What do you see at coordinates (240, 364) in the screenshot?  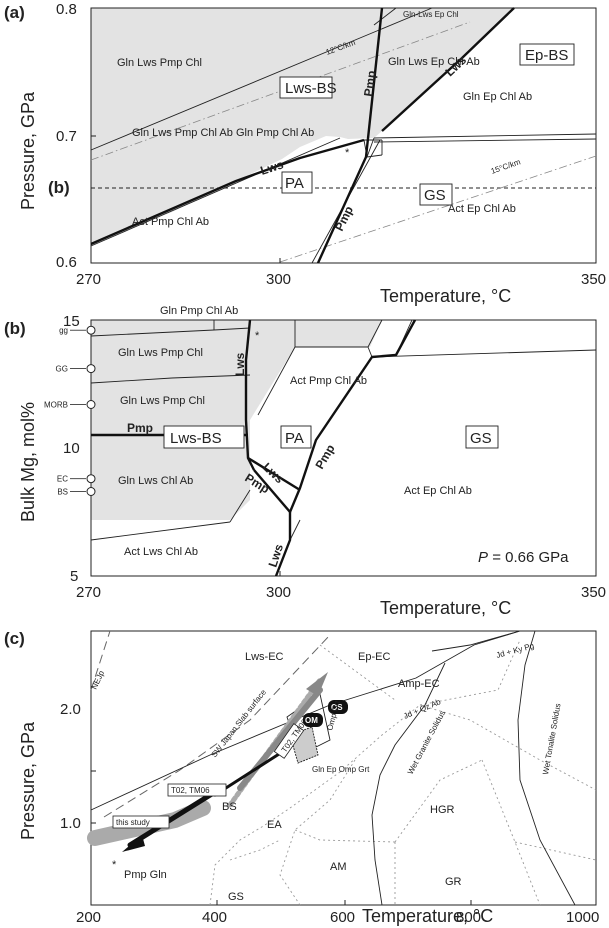 I see `rxn-label-lws-b1: Lws` at bounding box center [240, 364].